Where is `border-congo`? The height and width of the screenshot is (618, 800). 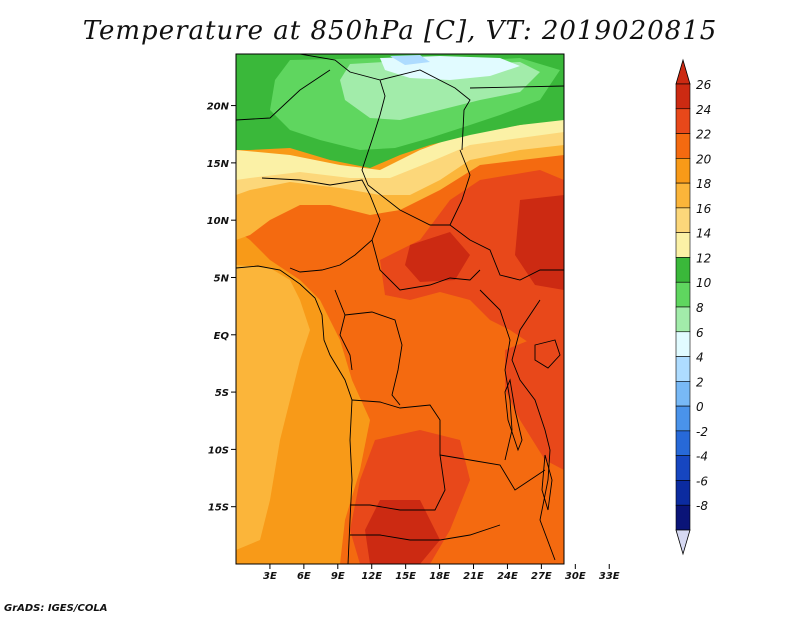 border-congo is located at coordinates (373, 358).